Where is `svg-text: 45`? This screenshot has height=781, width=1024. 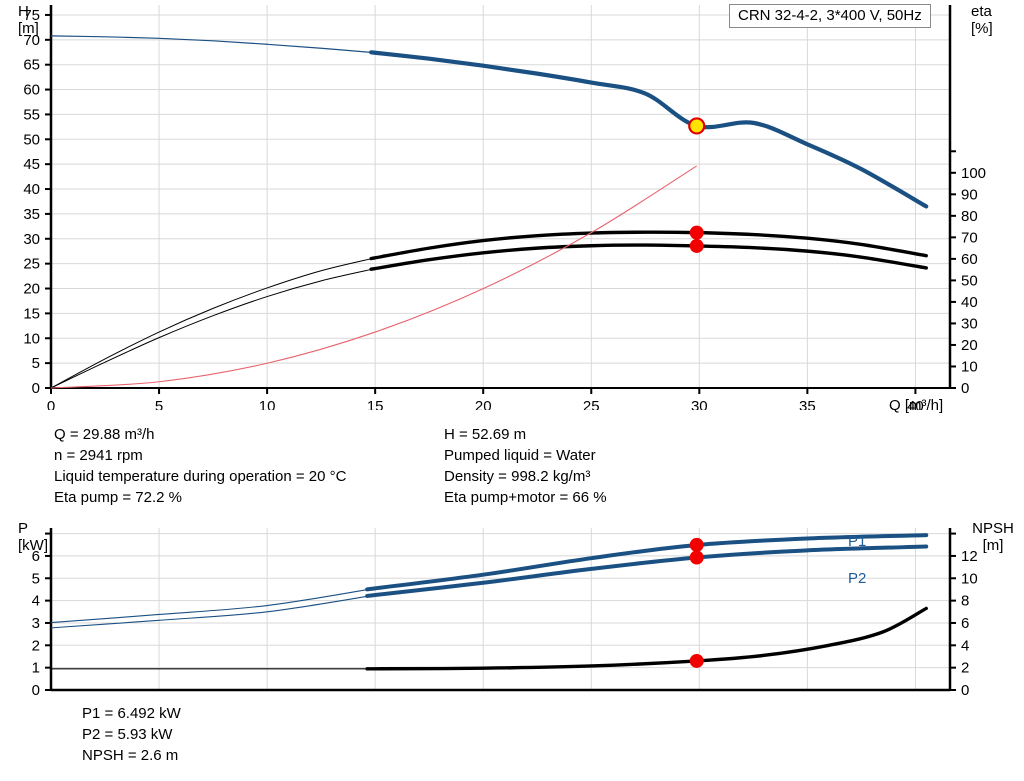 svg-text: 45 is located at coordinates (31, 164).